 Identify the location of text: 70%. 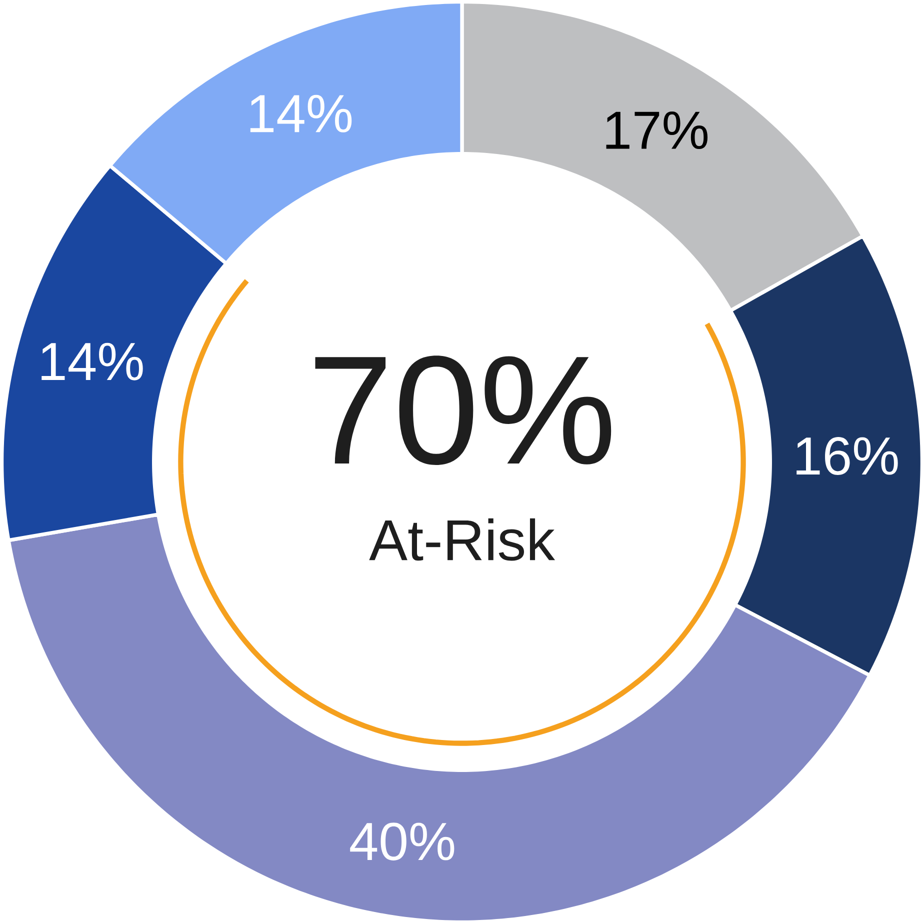
(463, 410).